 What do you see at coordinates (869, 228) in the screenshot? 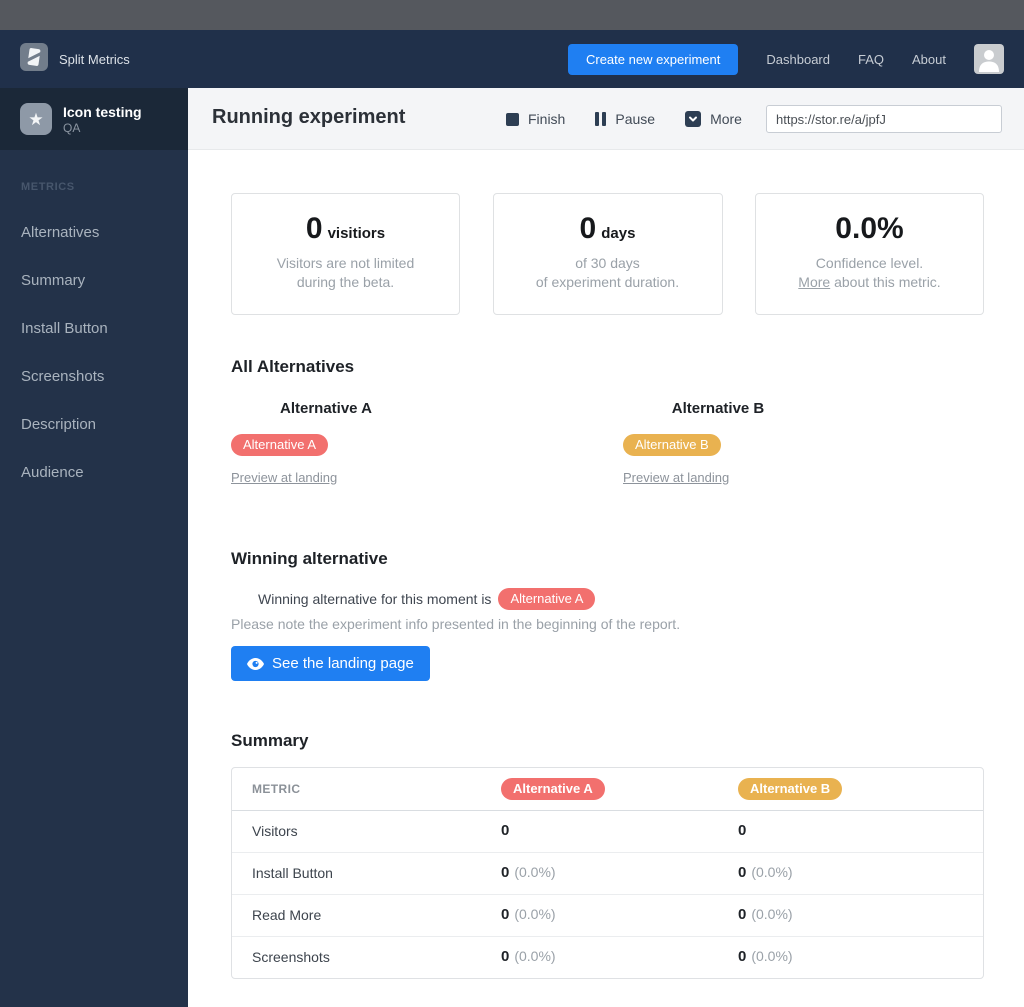
I see `confidence-value: 0.0%` at bounding box center [869, 228].